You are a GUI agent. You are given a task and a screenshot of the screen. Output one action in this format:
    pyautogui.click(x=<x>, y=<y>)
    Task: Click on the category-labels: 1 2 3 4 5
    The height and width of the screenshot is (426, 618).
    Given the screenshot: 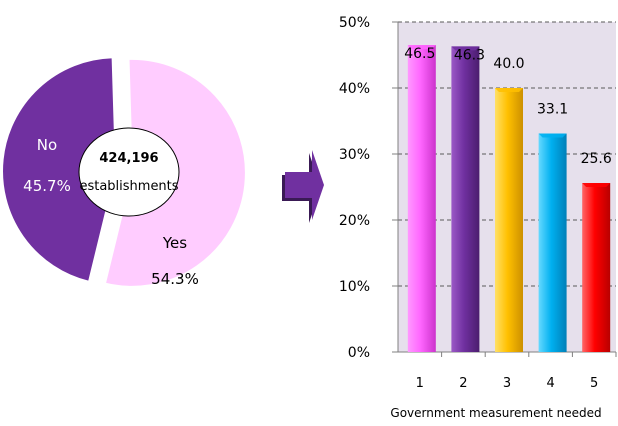 What is the action you would take?
    pyautogui.click(x=516, y=371)
    